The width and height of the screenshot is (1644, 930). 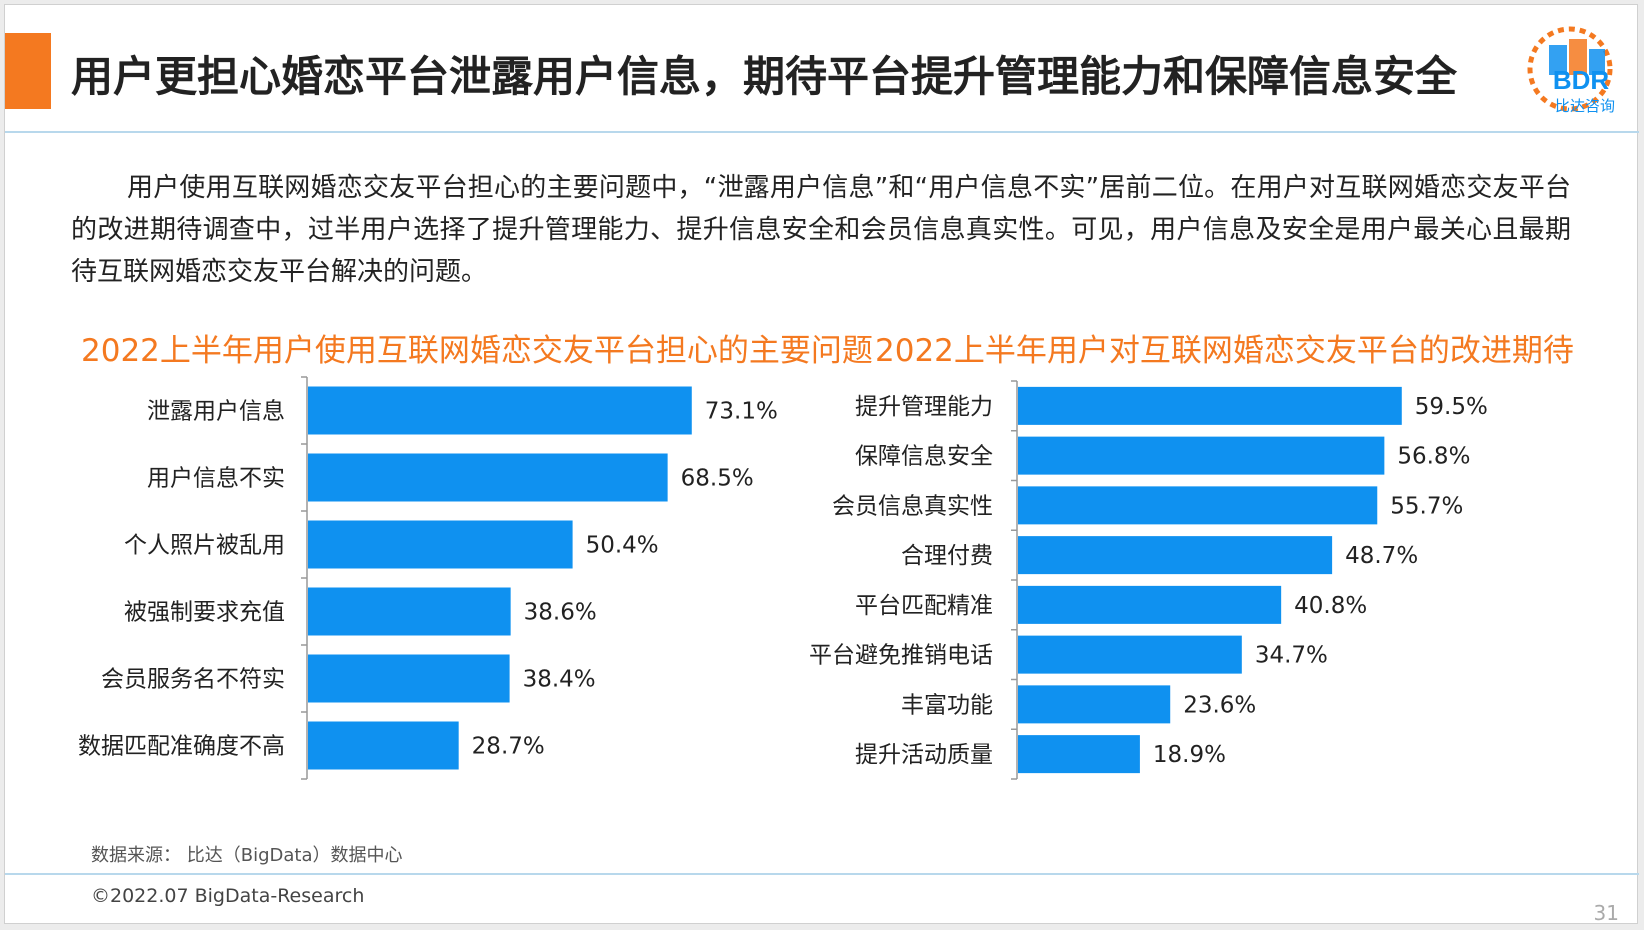 I want to click on data-label: 23.6%, so click(x=1219, y=705).